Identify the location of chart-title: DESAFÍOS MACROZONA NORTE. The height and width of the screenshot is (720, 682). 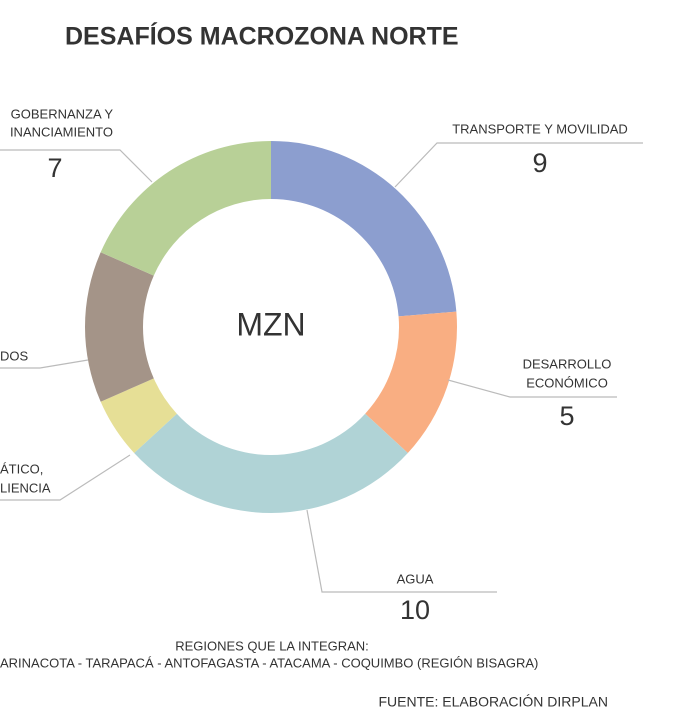
(262, 36).